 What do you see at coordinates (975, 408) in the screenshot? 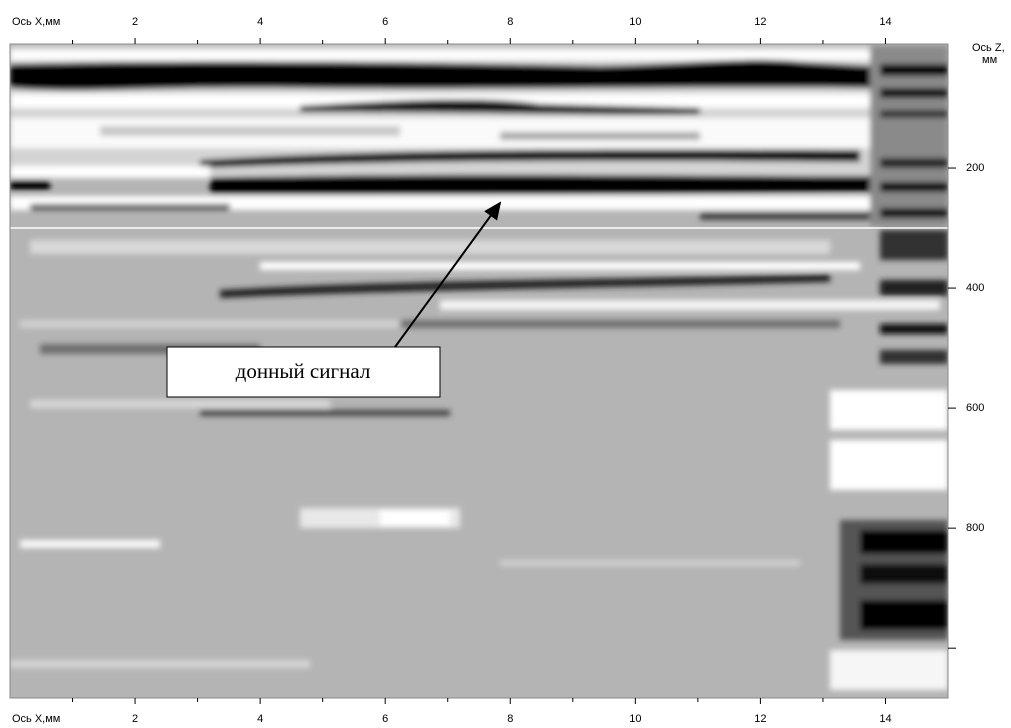
I see `y-tick-label: 600` at bounding box center [975, 408].